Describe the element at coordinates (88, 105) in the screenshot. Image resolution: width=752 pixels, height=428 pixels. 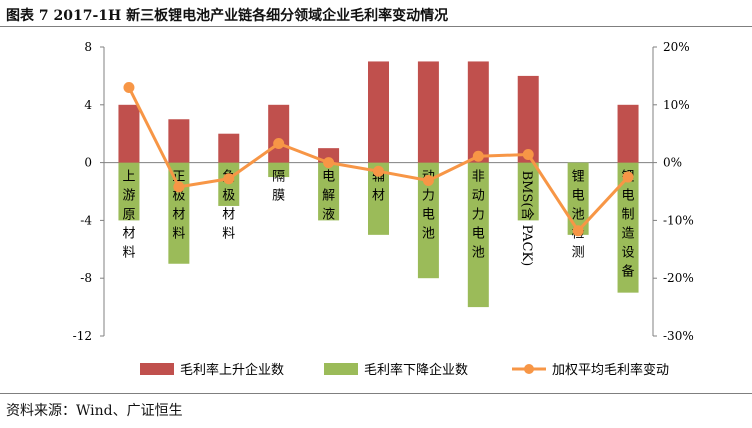
I see `left-tick-label: 4` at that location.